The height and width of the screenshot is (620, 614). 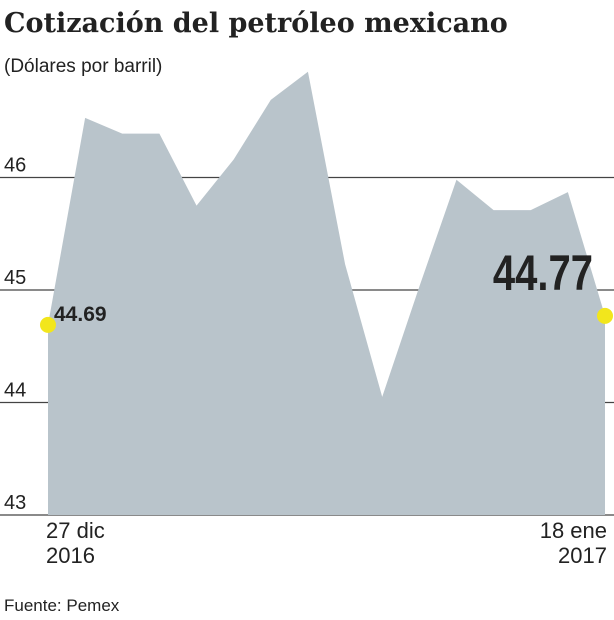 I want to click on y-tick-label: 46, so click(x=15, y=166).